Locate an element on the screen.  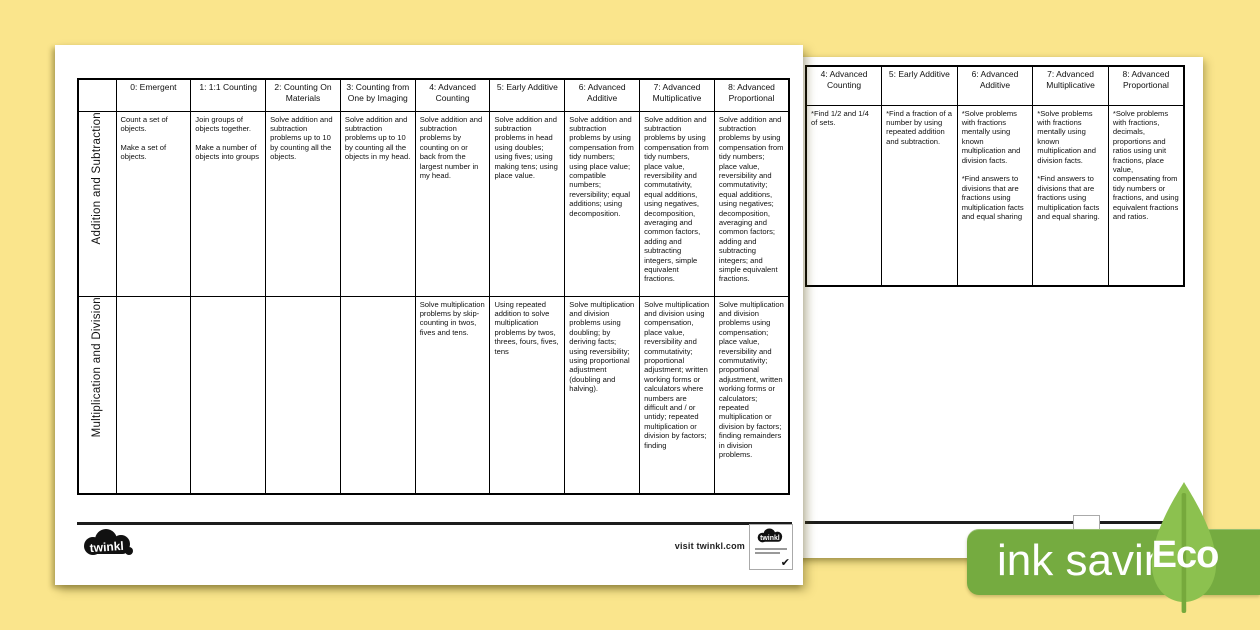
column-header: 1: 1:1 Counting is located at coordinates (228, 95).